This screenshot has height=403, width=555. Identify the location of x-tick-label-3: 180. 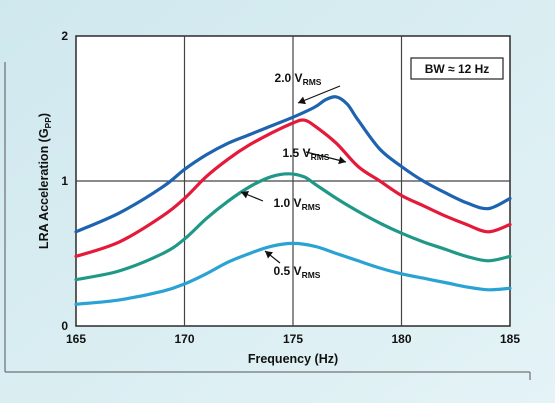
(401, 339).